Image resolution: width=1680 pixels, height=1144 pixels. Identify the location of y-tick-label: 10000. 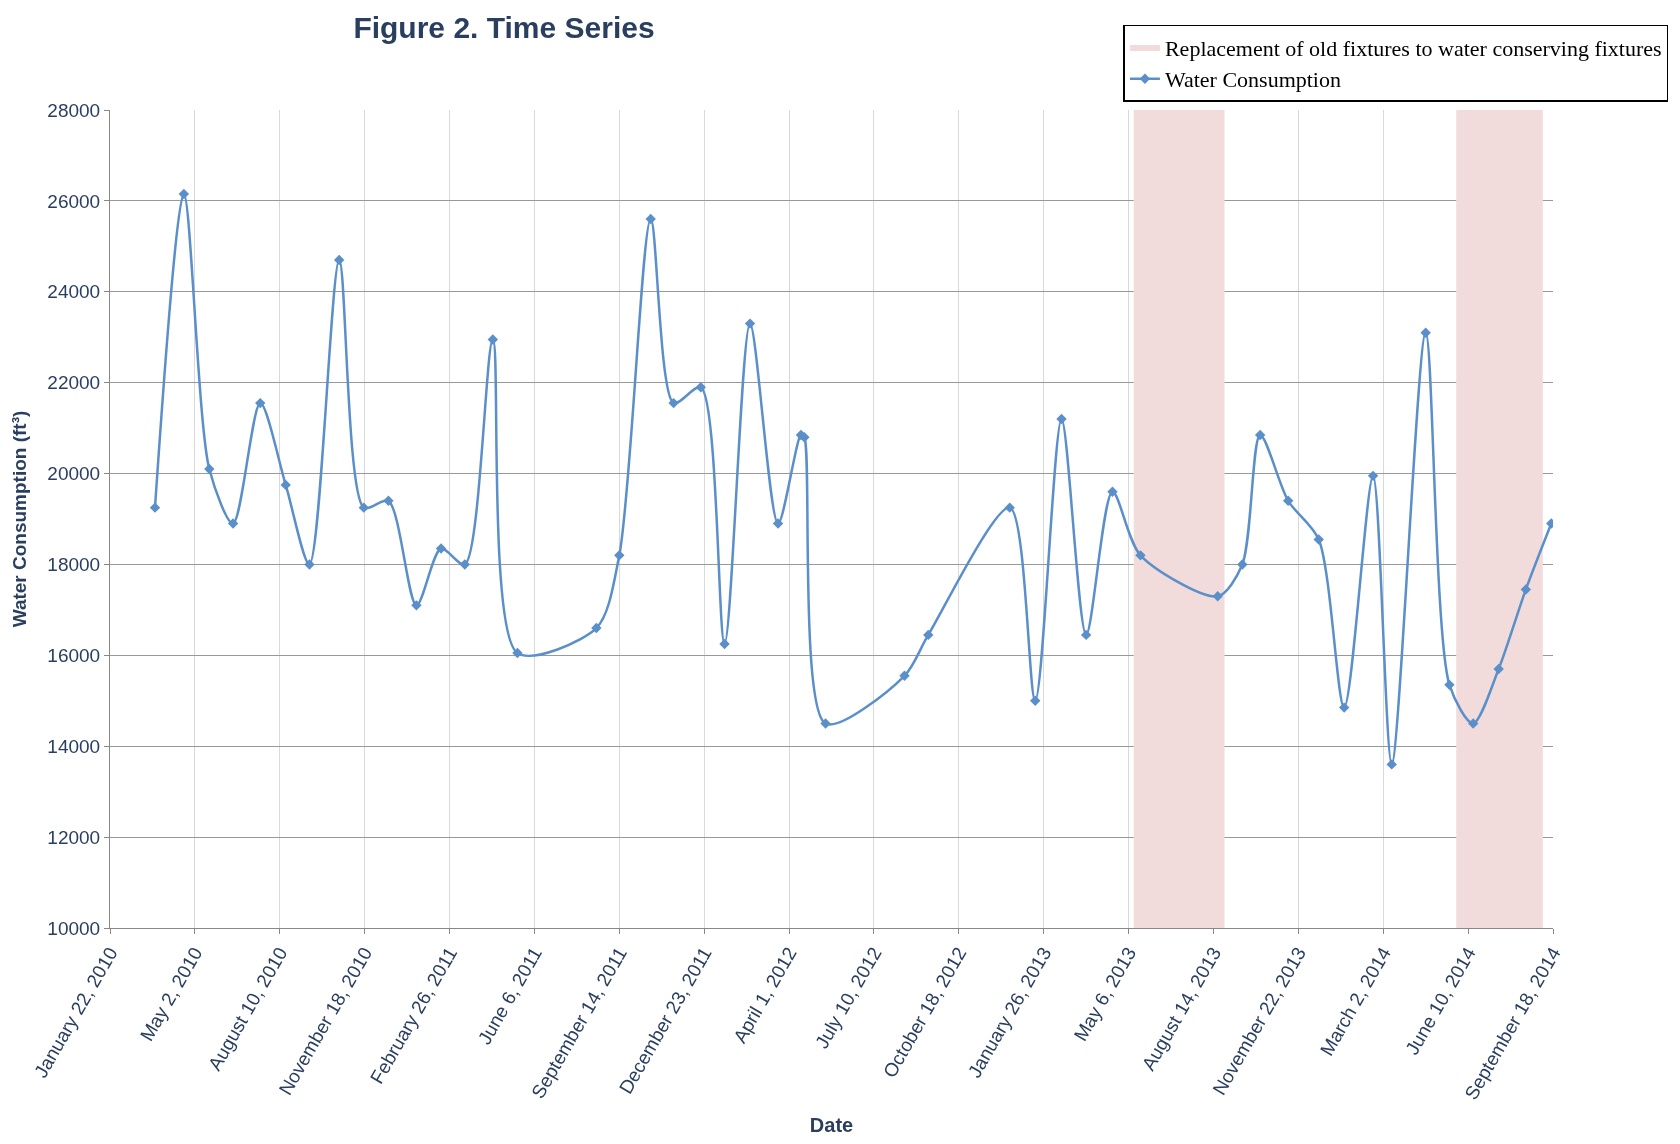
(74, 928).